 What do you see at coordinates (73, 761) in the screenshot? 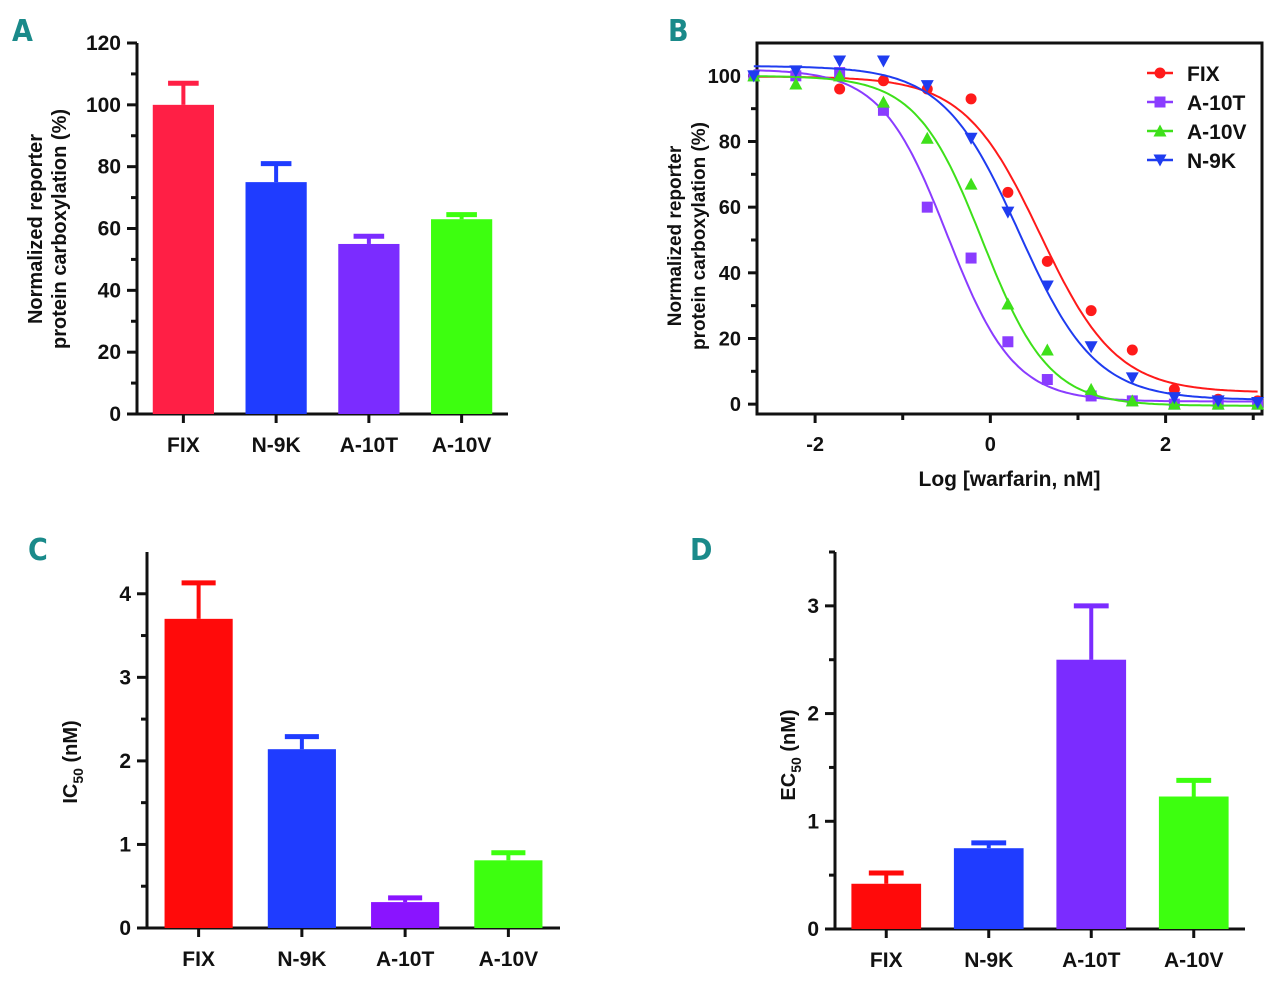
I see `y-axis-label: IC50 (nM)` at bounding box center [73, 761].